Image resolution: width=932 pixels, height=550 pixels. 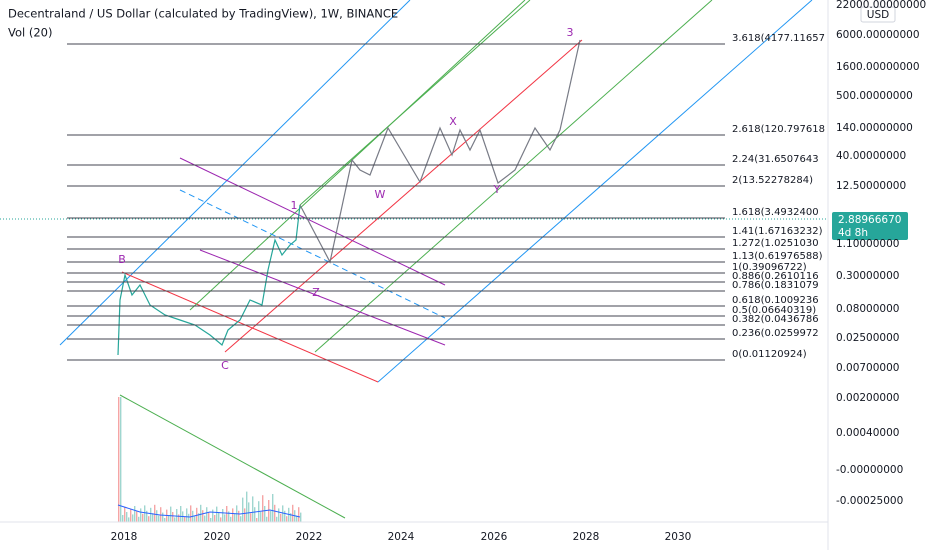 I want to click on price-label: 0.00700000, so click(x=867, y=368).